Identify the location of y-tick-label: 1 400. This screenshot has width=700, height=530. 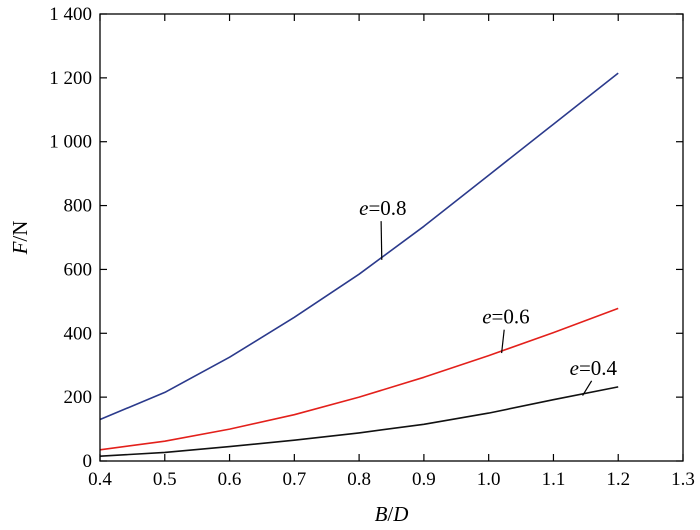
(70, 14).